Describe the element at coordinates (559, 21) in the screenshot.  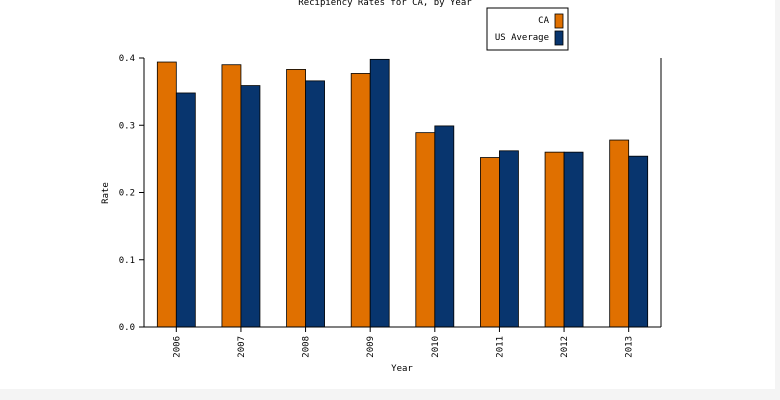
I see `legend-swatch-ca` at that location.